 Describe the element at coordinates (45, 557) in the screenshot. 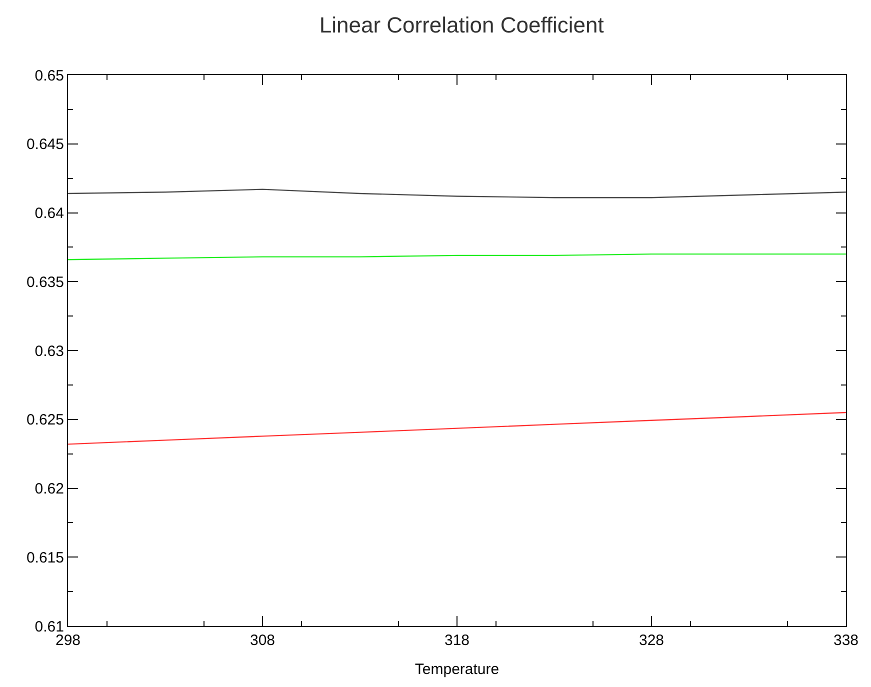

I see `y-tick-label: 0.615` at that location.